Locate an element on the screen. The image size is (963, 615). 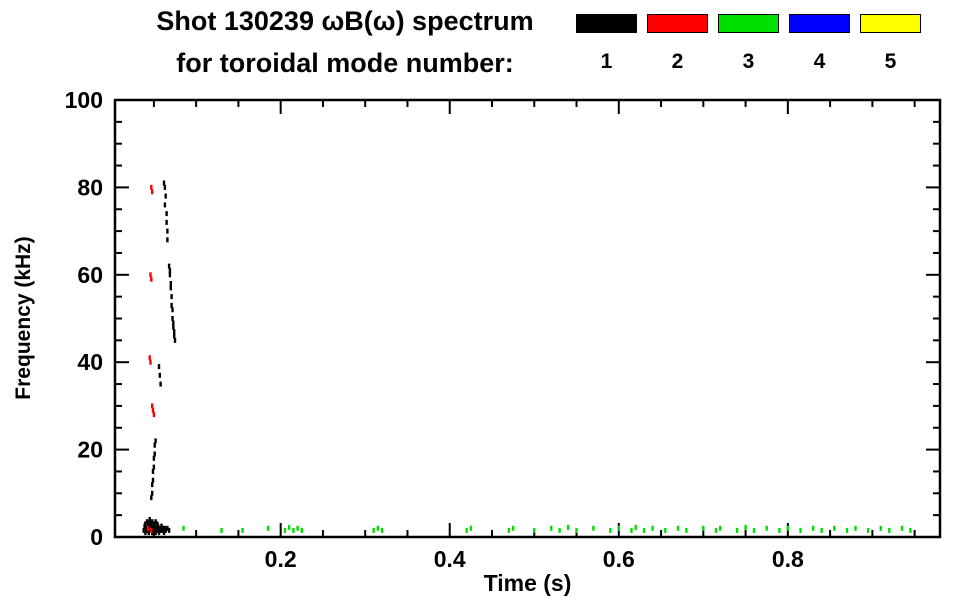
y-axis-label: Frequency (kHz) is located at coordinates (23, 318).